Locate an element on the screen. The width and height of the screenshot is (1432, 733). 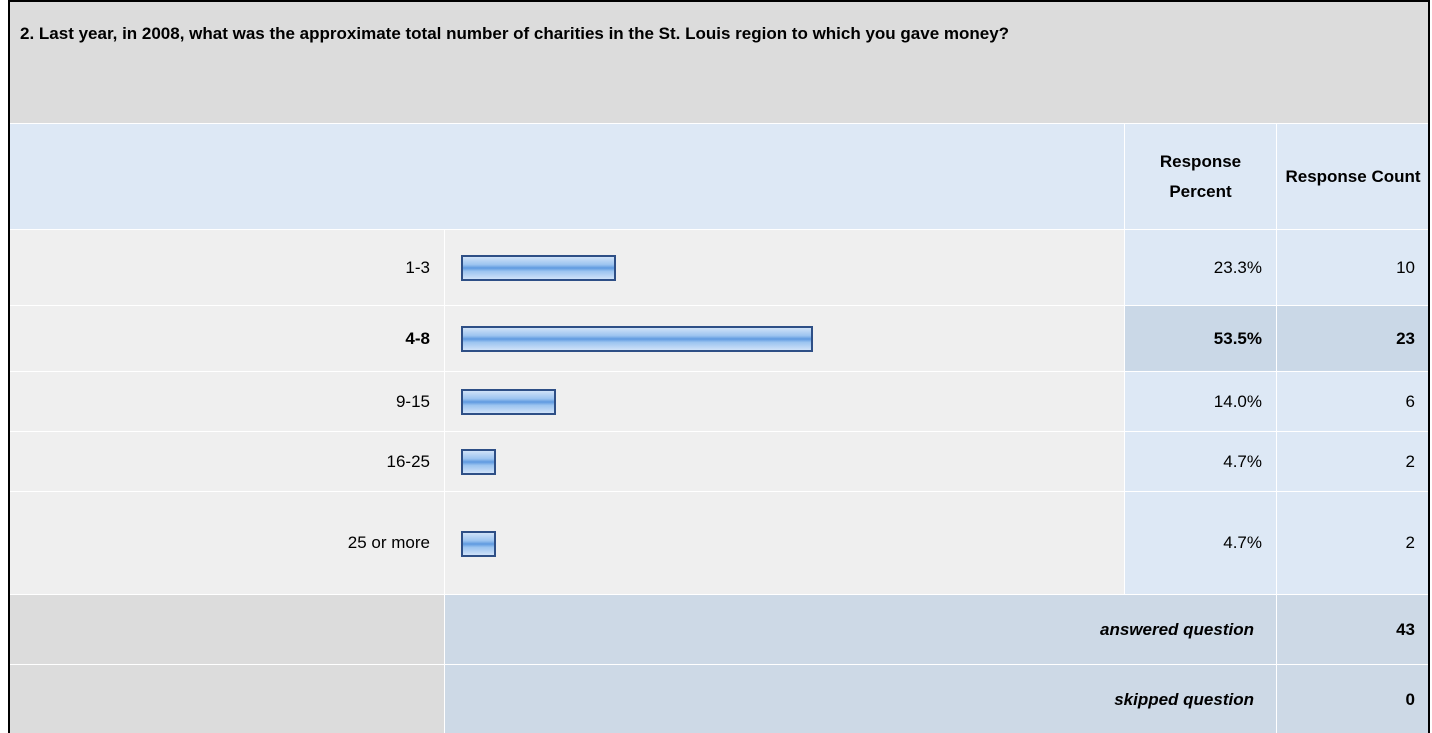
row-label: 4-8 is located at coordinates (227, 339).